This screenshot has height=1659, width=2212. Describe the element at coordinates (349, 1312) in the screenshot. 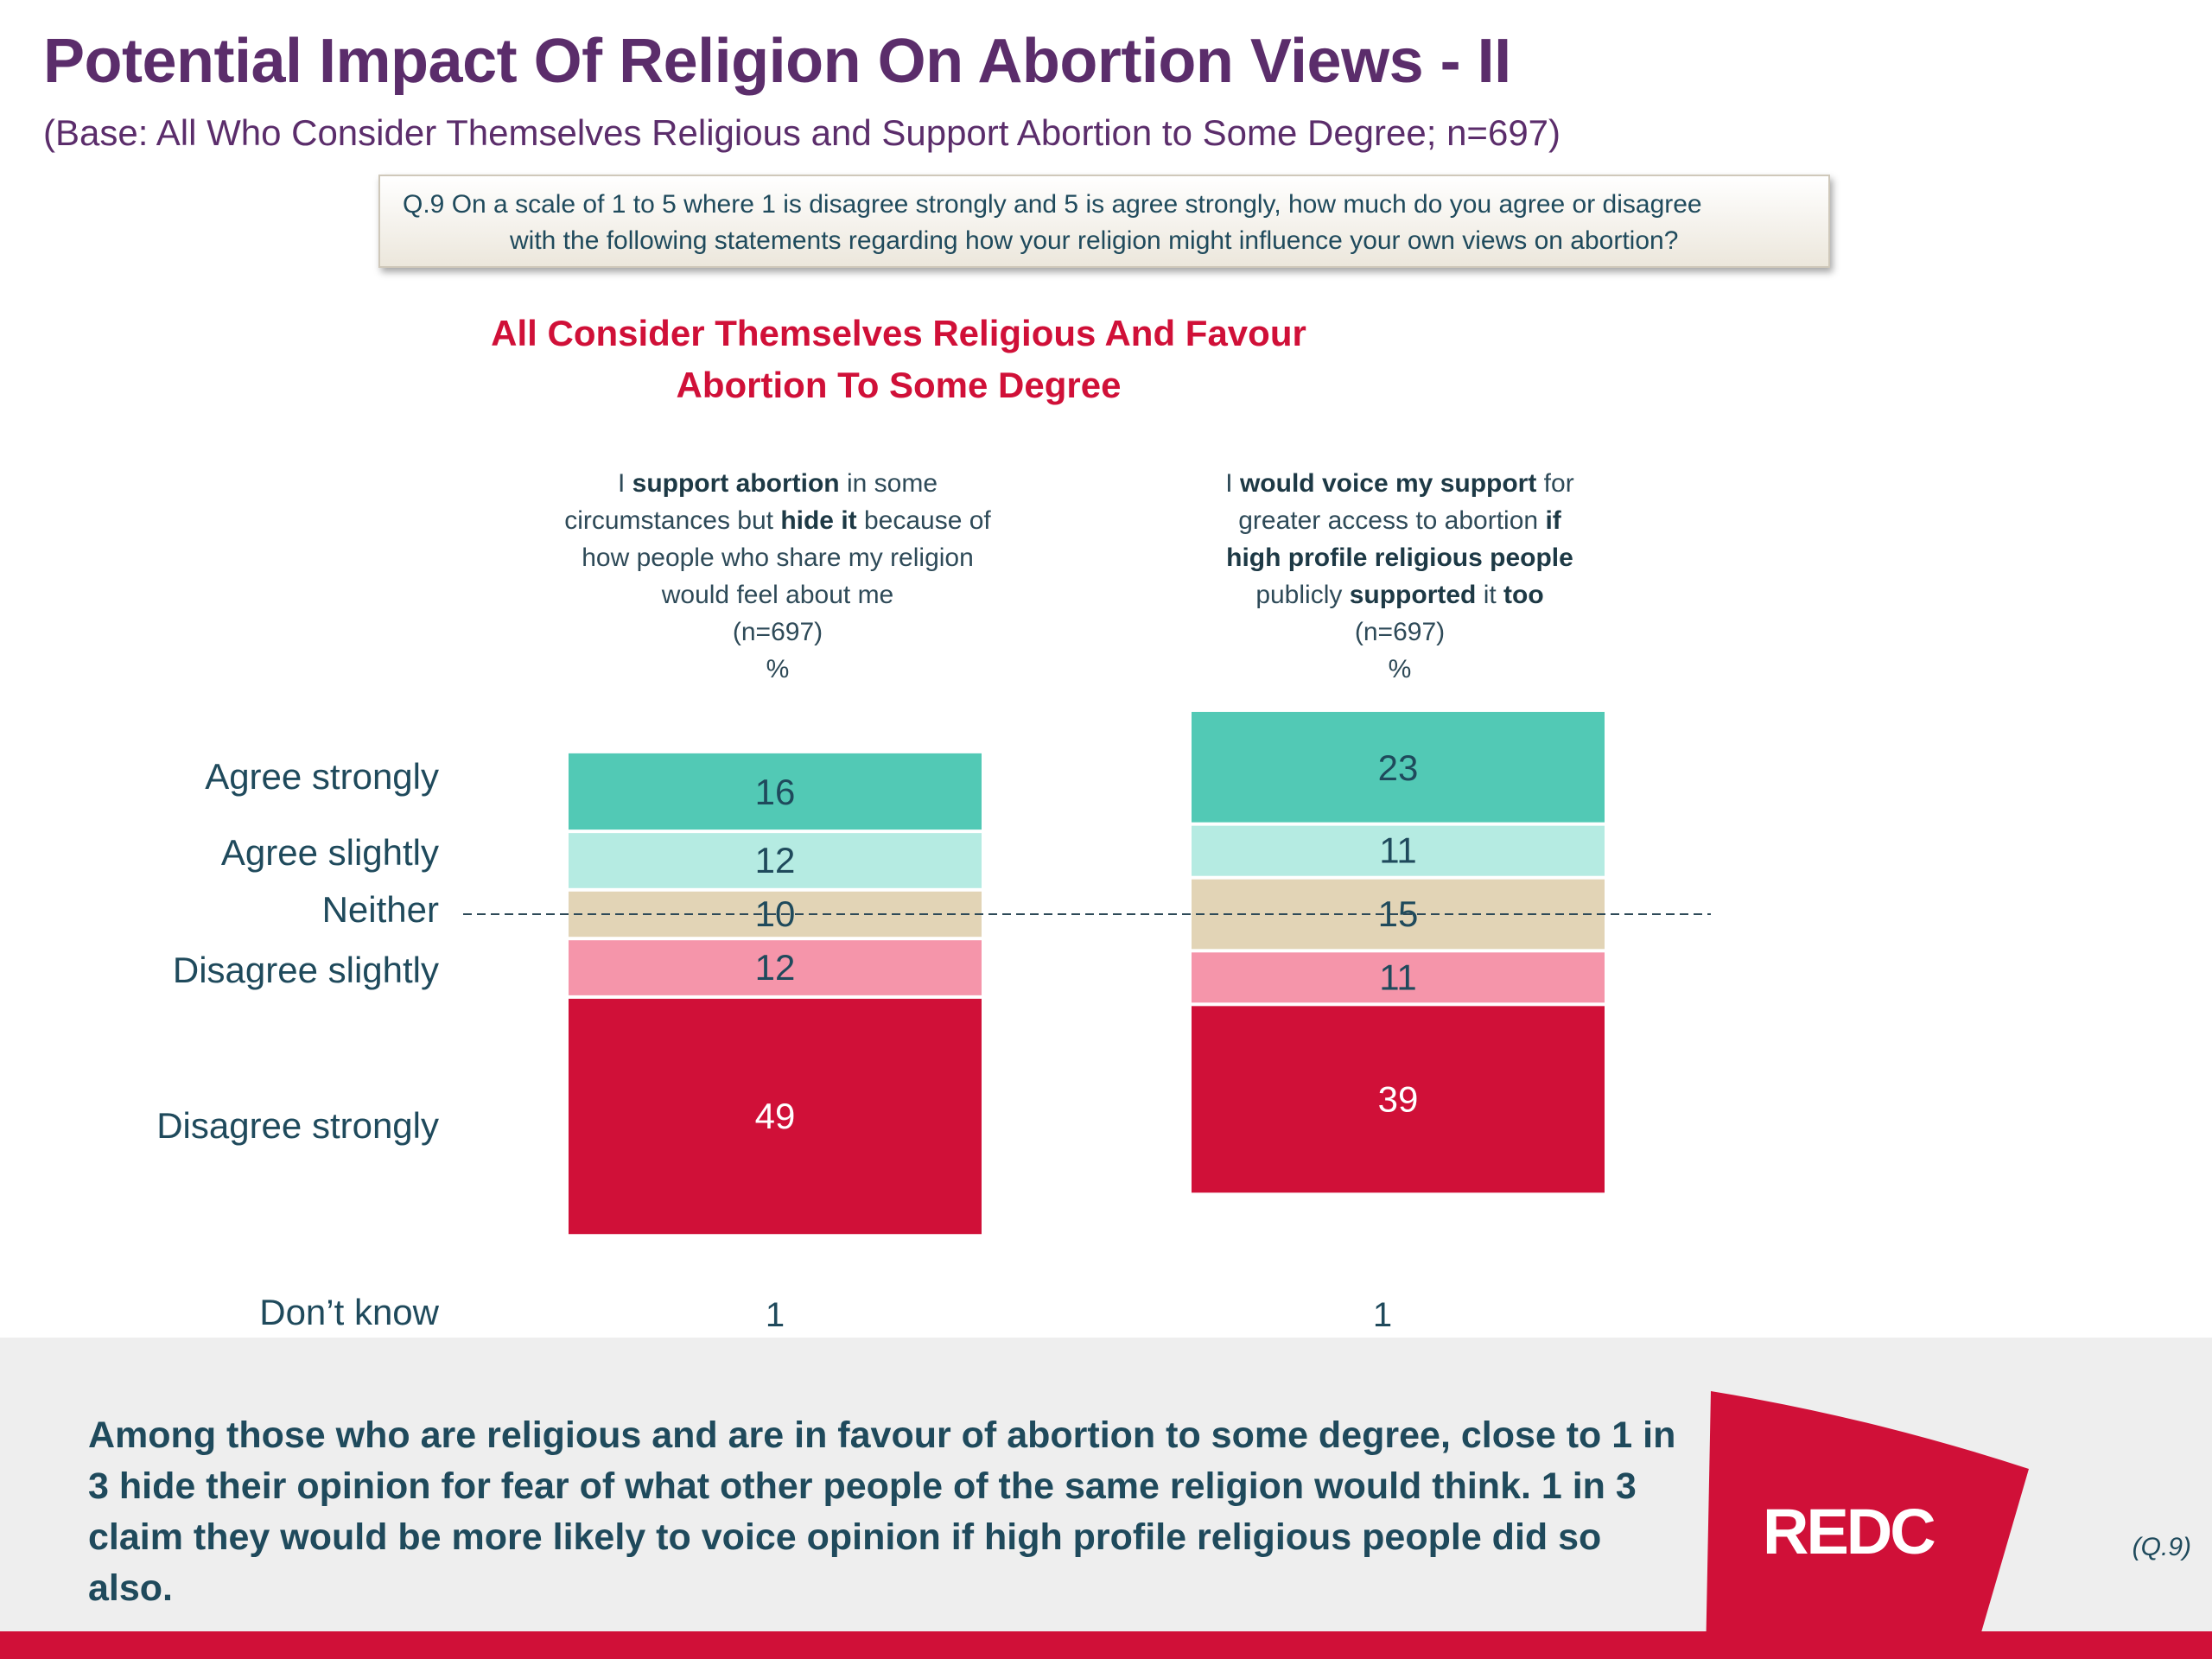

I see `legend-label-dont-know: Don’t know` at that location.